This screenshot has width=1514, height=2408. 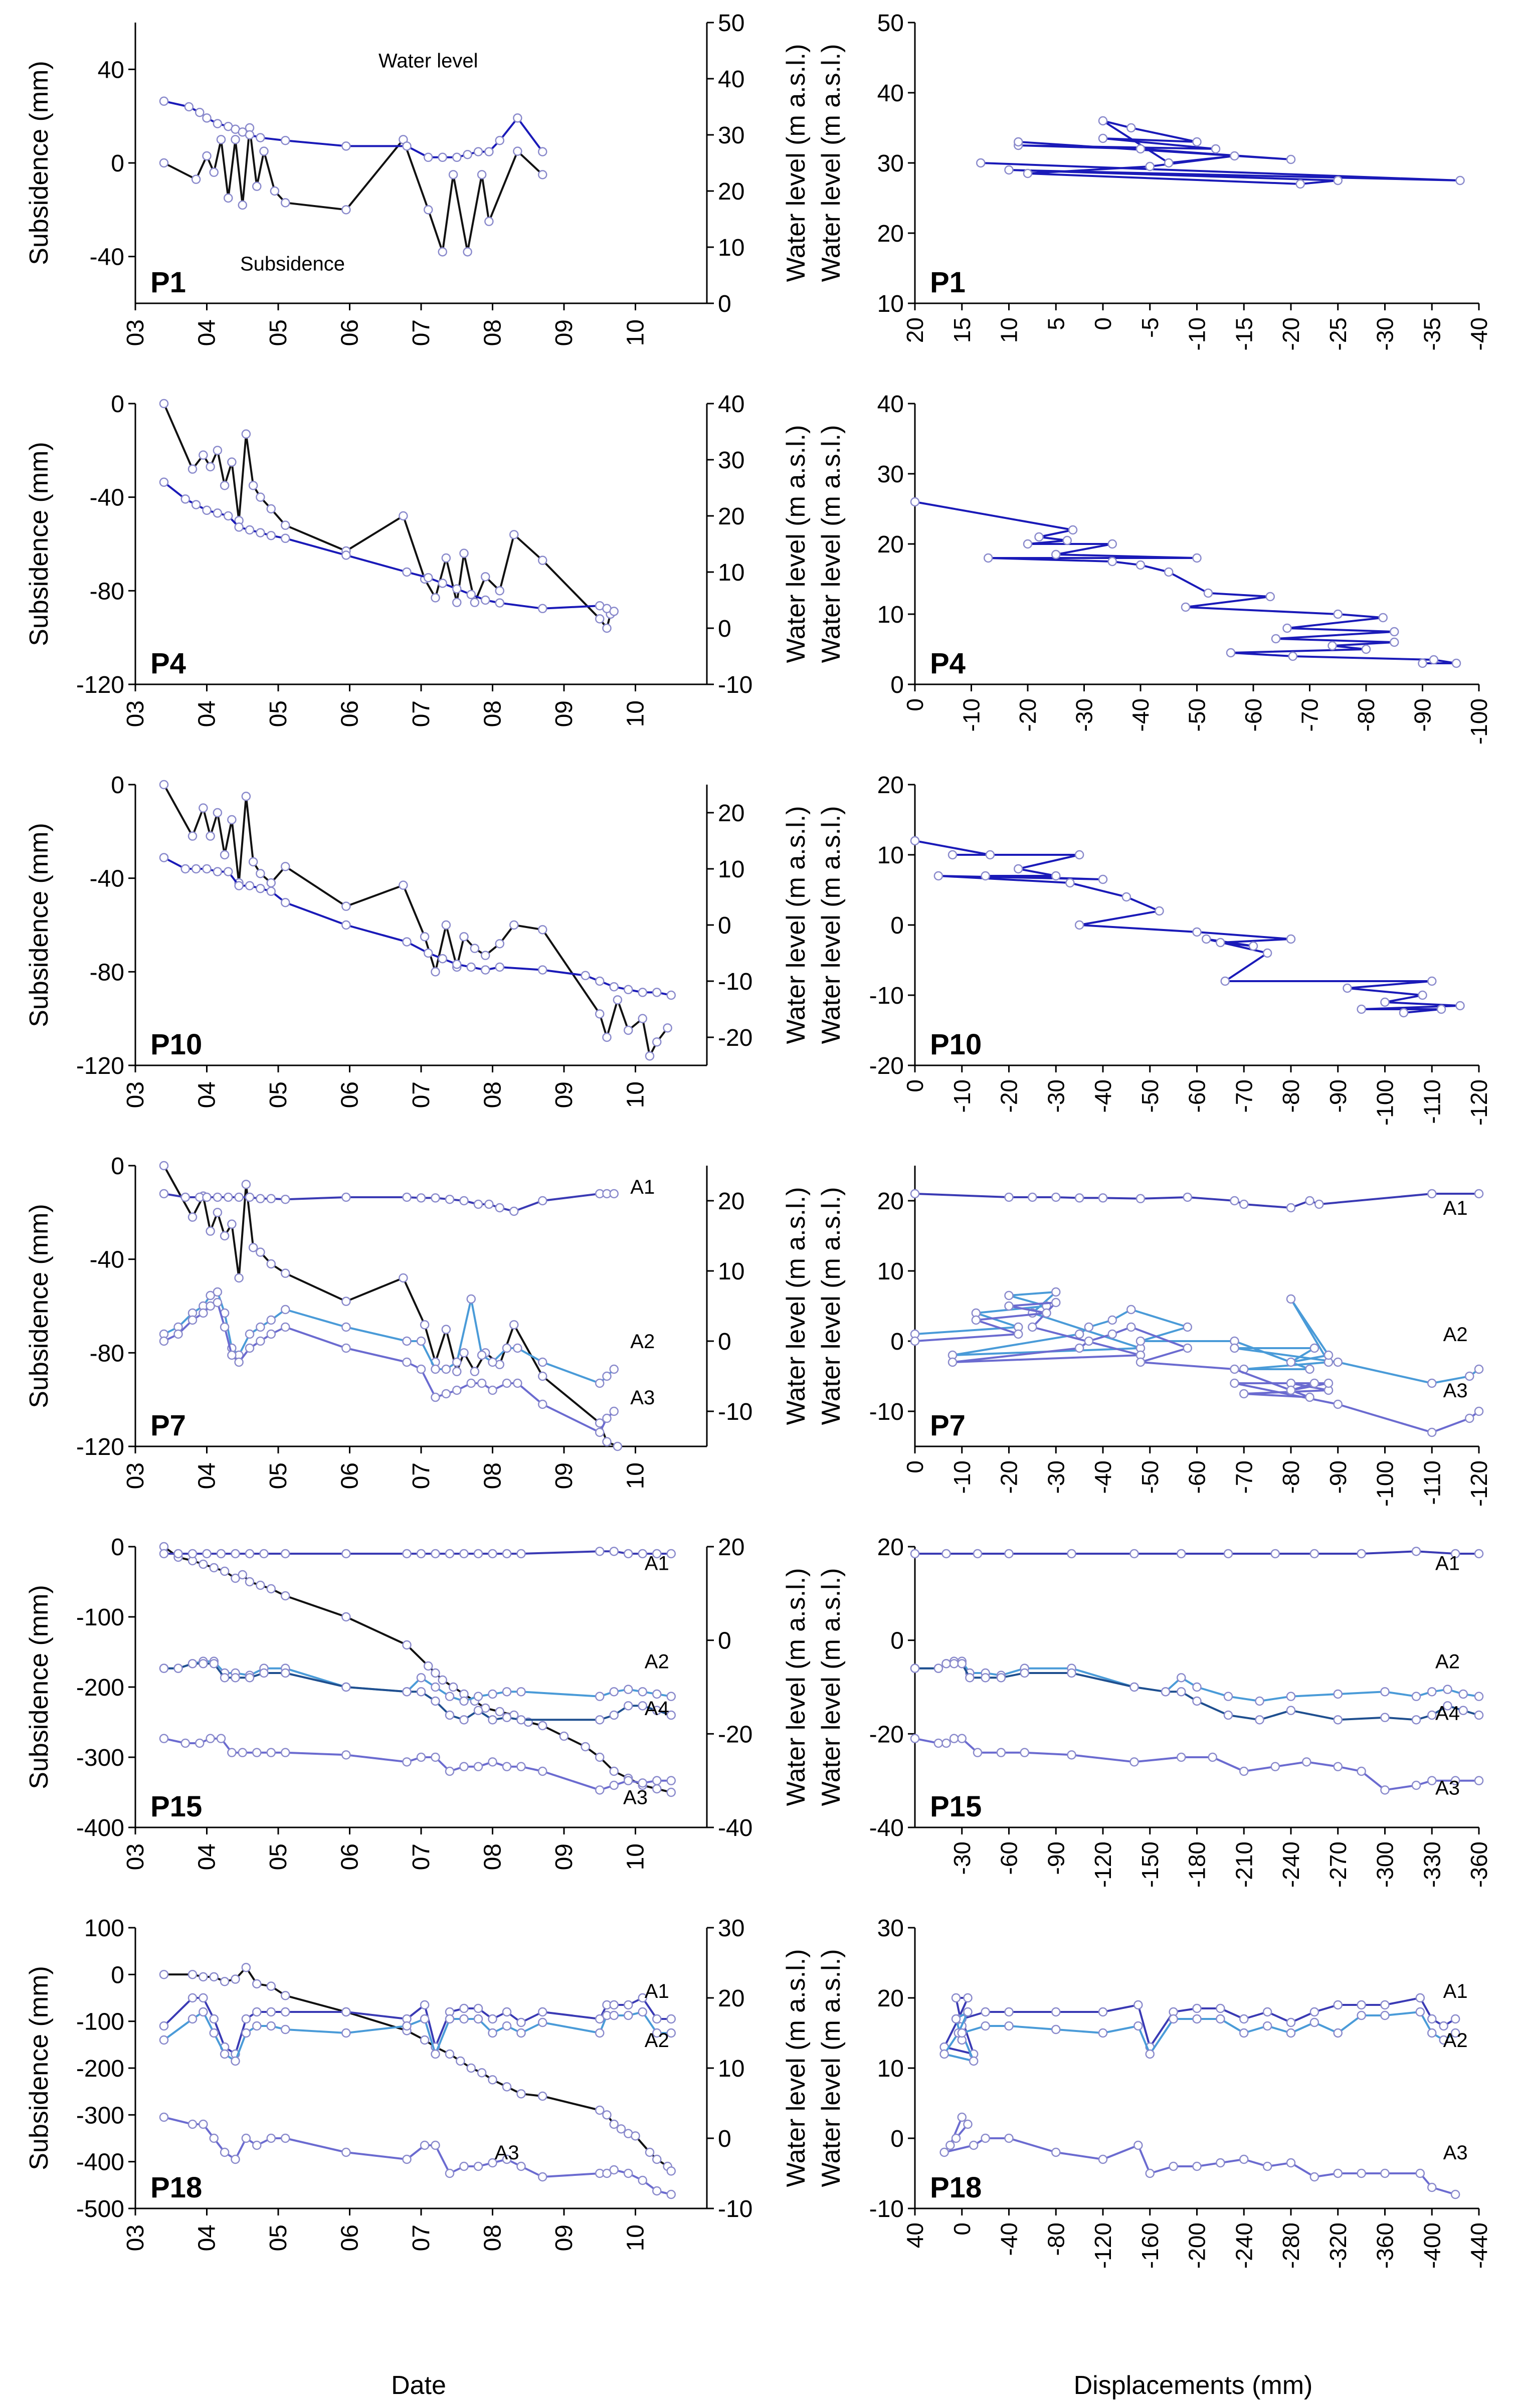 I want to click on x-tick-label: 03, so click(x=136, y=1856).